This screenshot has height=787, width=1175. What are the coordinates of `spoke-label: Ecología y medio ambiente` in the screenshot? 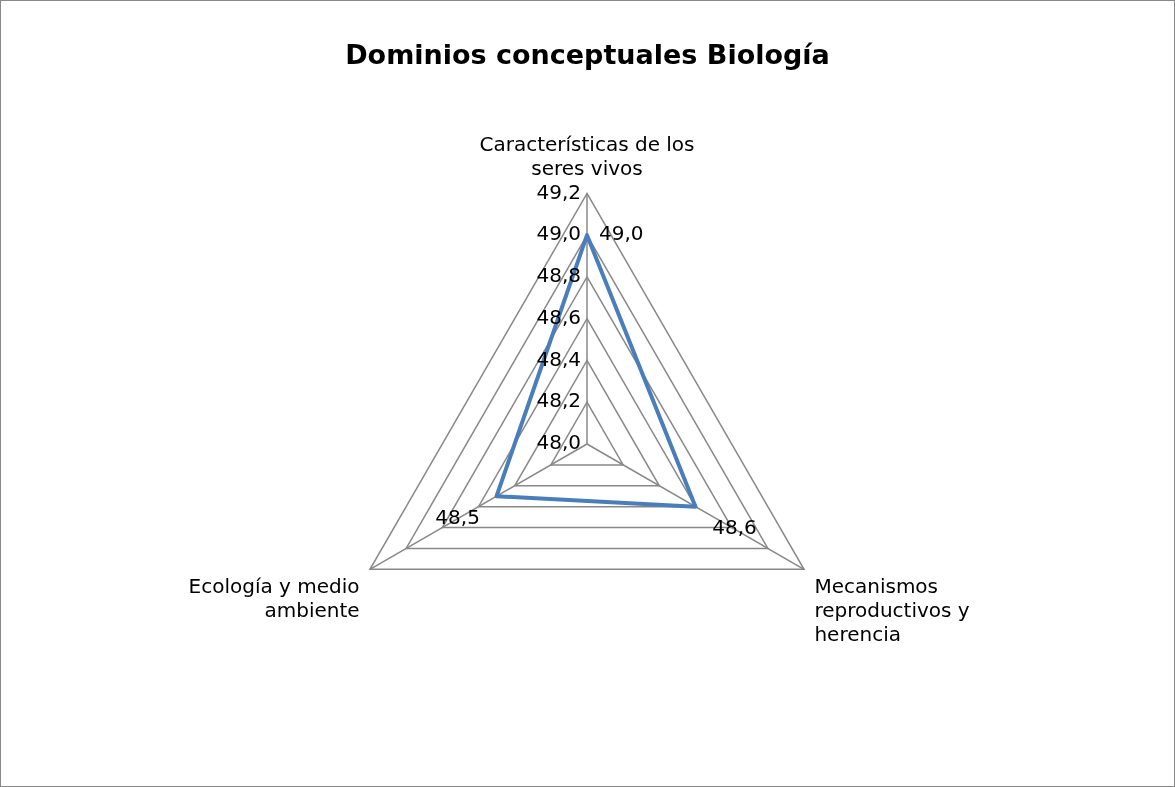 It's located at (274, 597).